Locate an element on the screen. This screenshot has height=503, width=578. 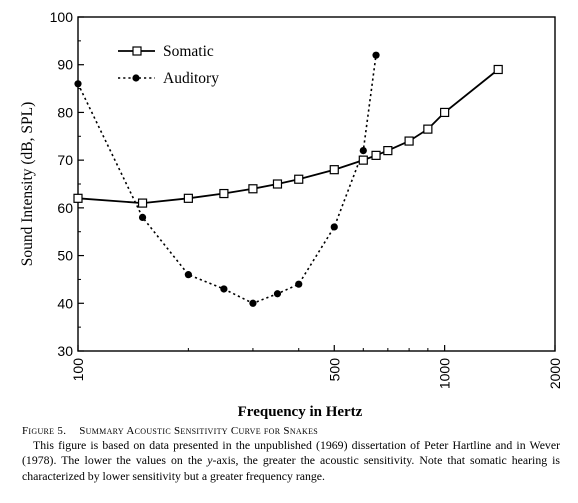
legend-item-auditory: Auditory is located at coordinates (168, 78).